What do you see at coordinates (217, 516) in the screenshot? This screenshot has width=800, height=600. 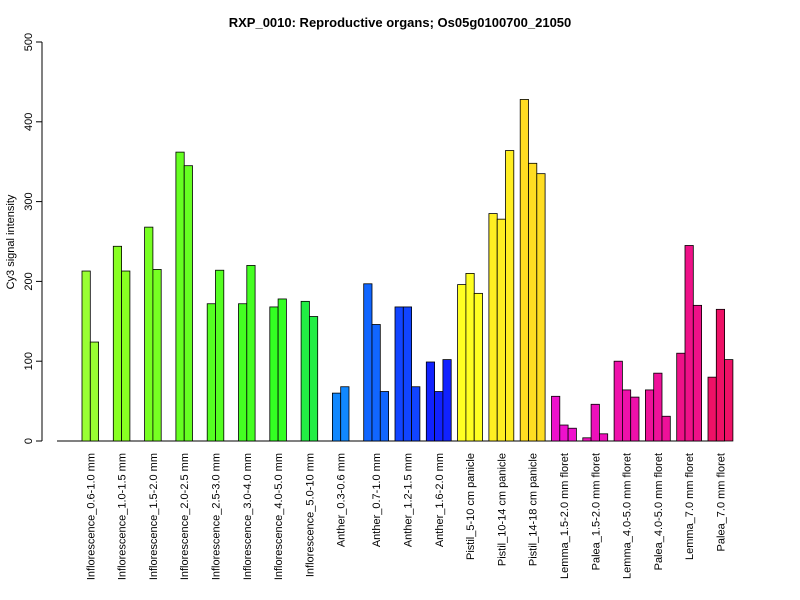 I see `x-tick-label: Inflorescence_2.5-3.0 mm` at bounding box center [217, 516].